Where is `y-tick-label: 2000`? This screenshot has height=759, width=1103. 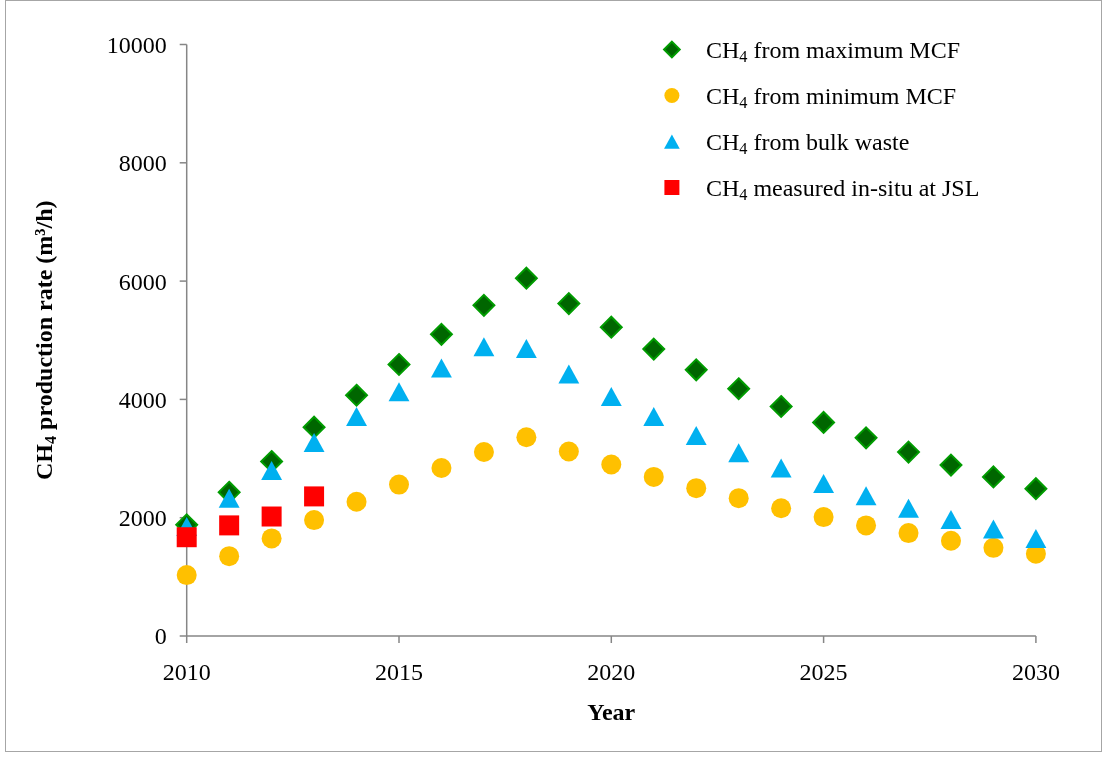
y-tick-label: 2000 is located at coordinates (142, 518).